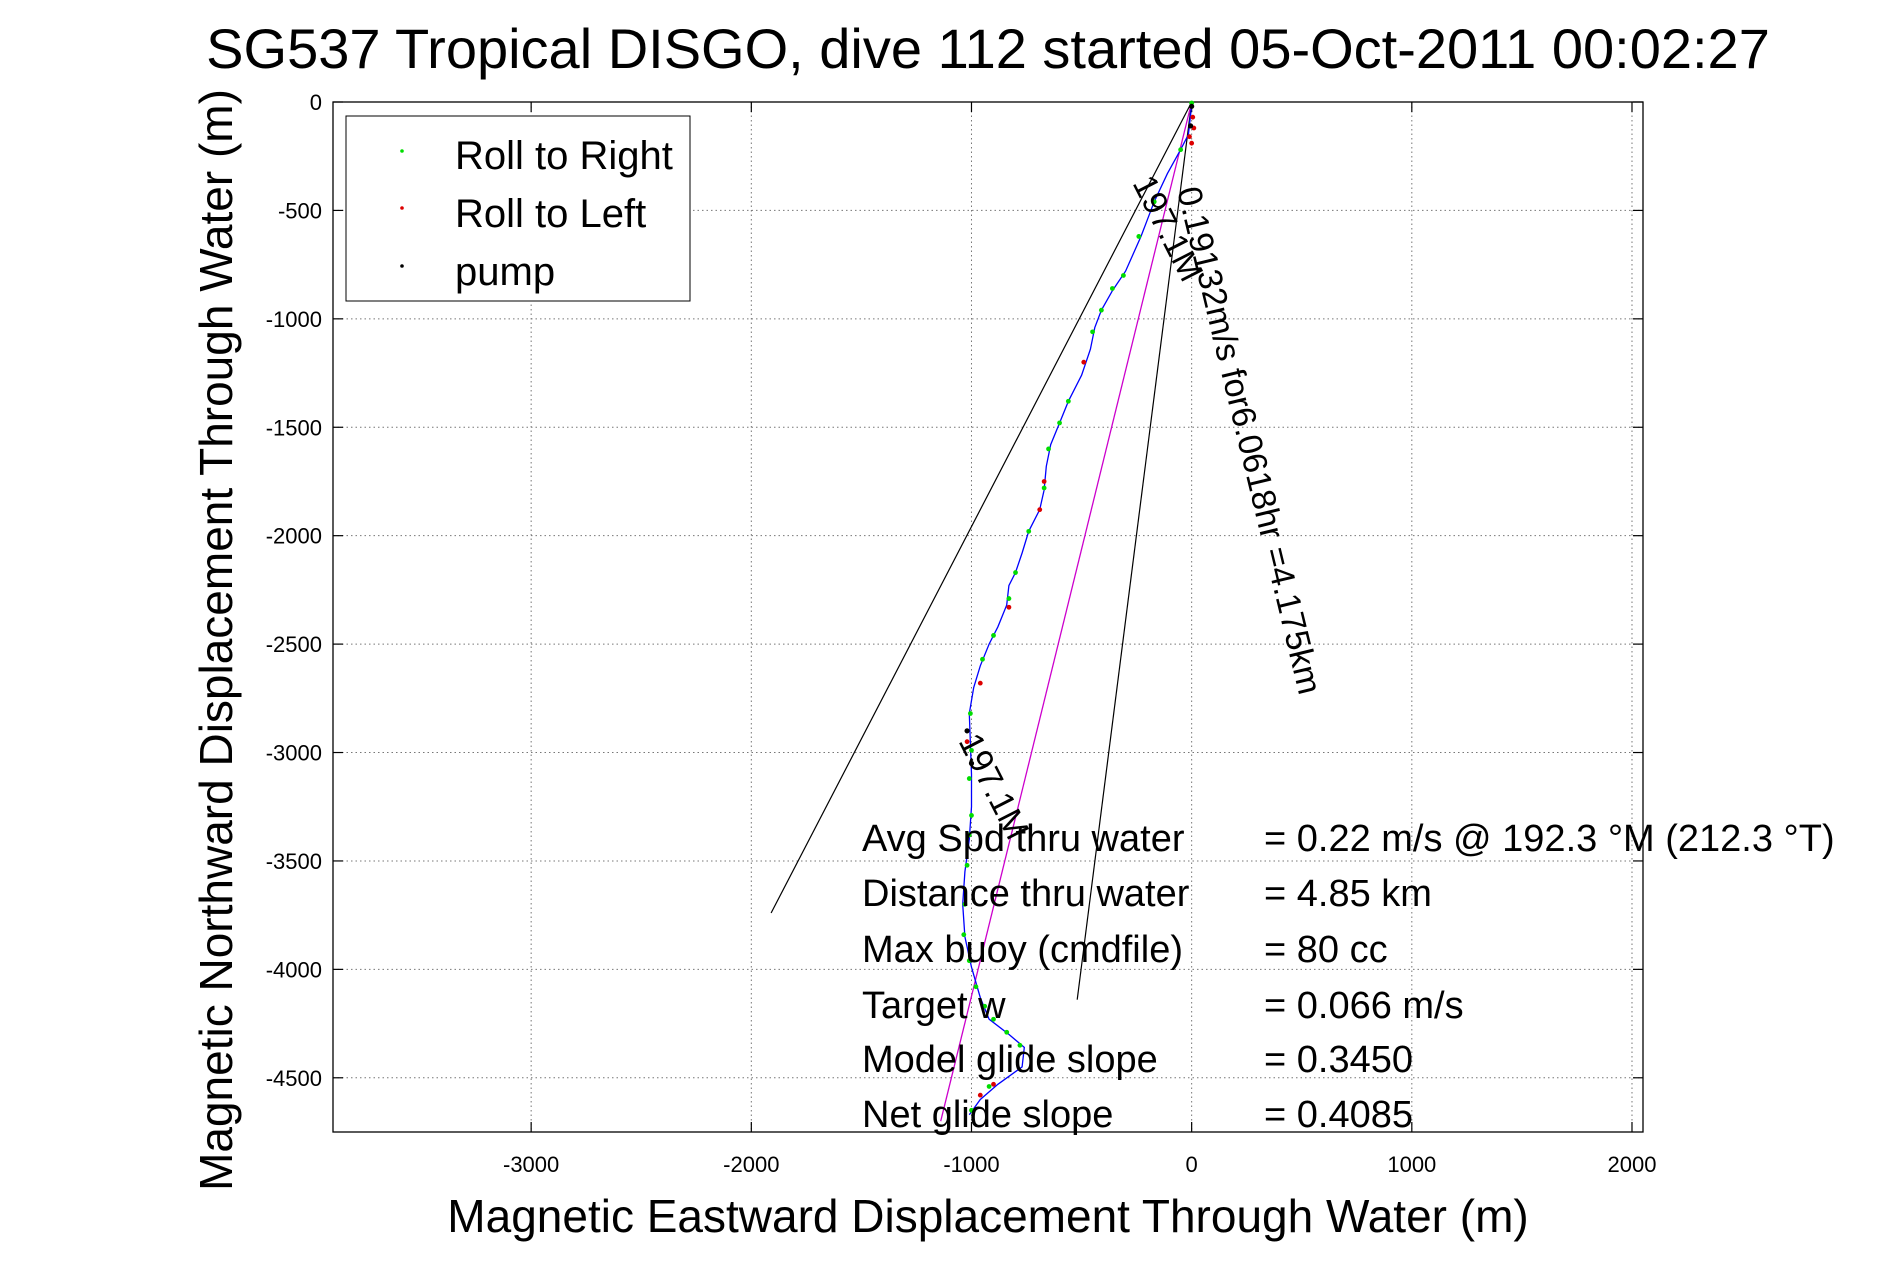 This screenshot has height=1262, width=1891. I want to click on stat-label: Model glide slope, so click(1010, 1060).